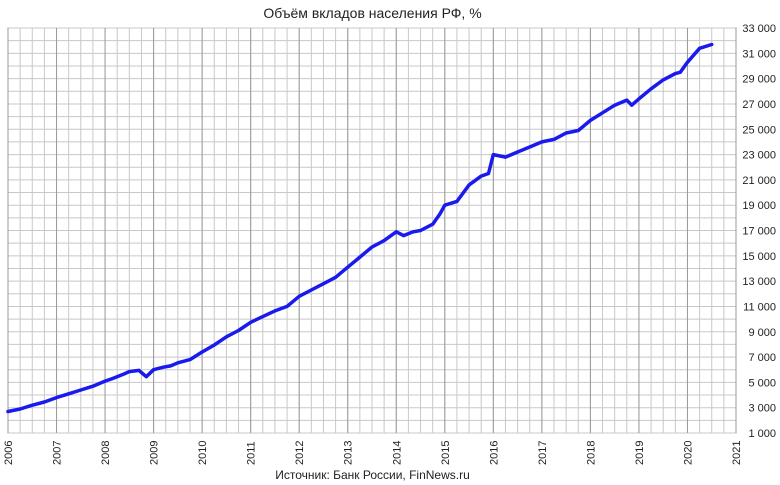 The width and height of the screenshot is (780, 485). What do you see at coordinates (203, 453) in the screenshot?
I see `x-tick-label: 2010` at bounding box center [203, 453].